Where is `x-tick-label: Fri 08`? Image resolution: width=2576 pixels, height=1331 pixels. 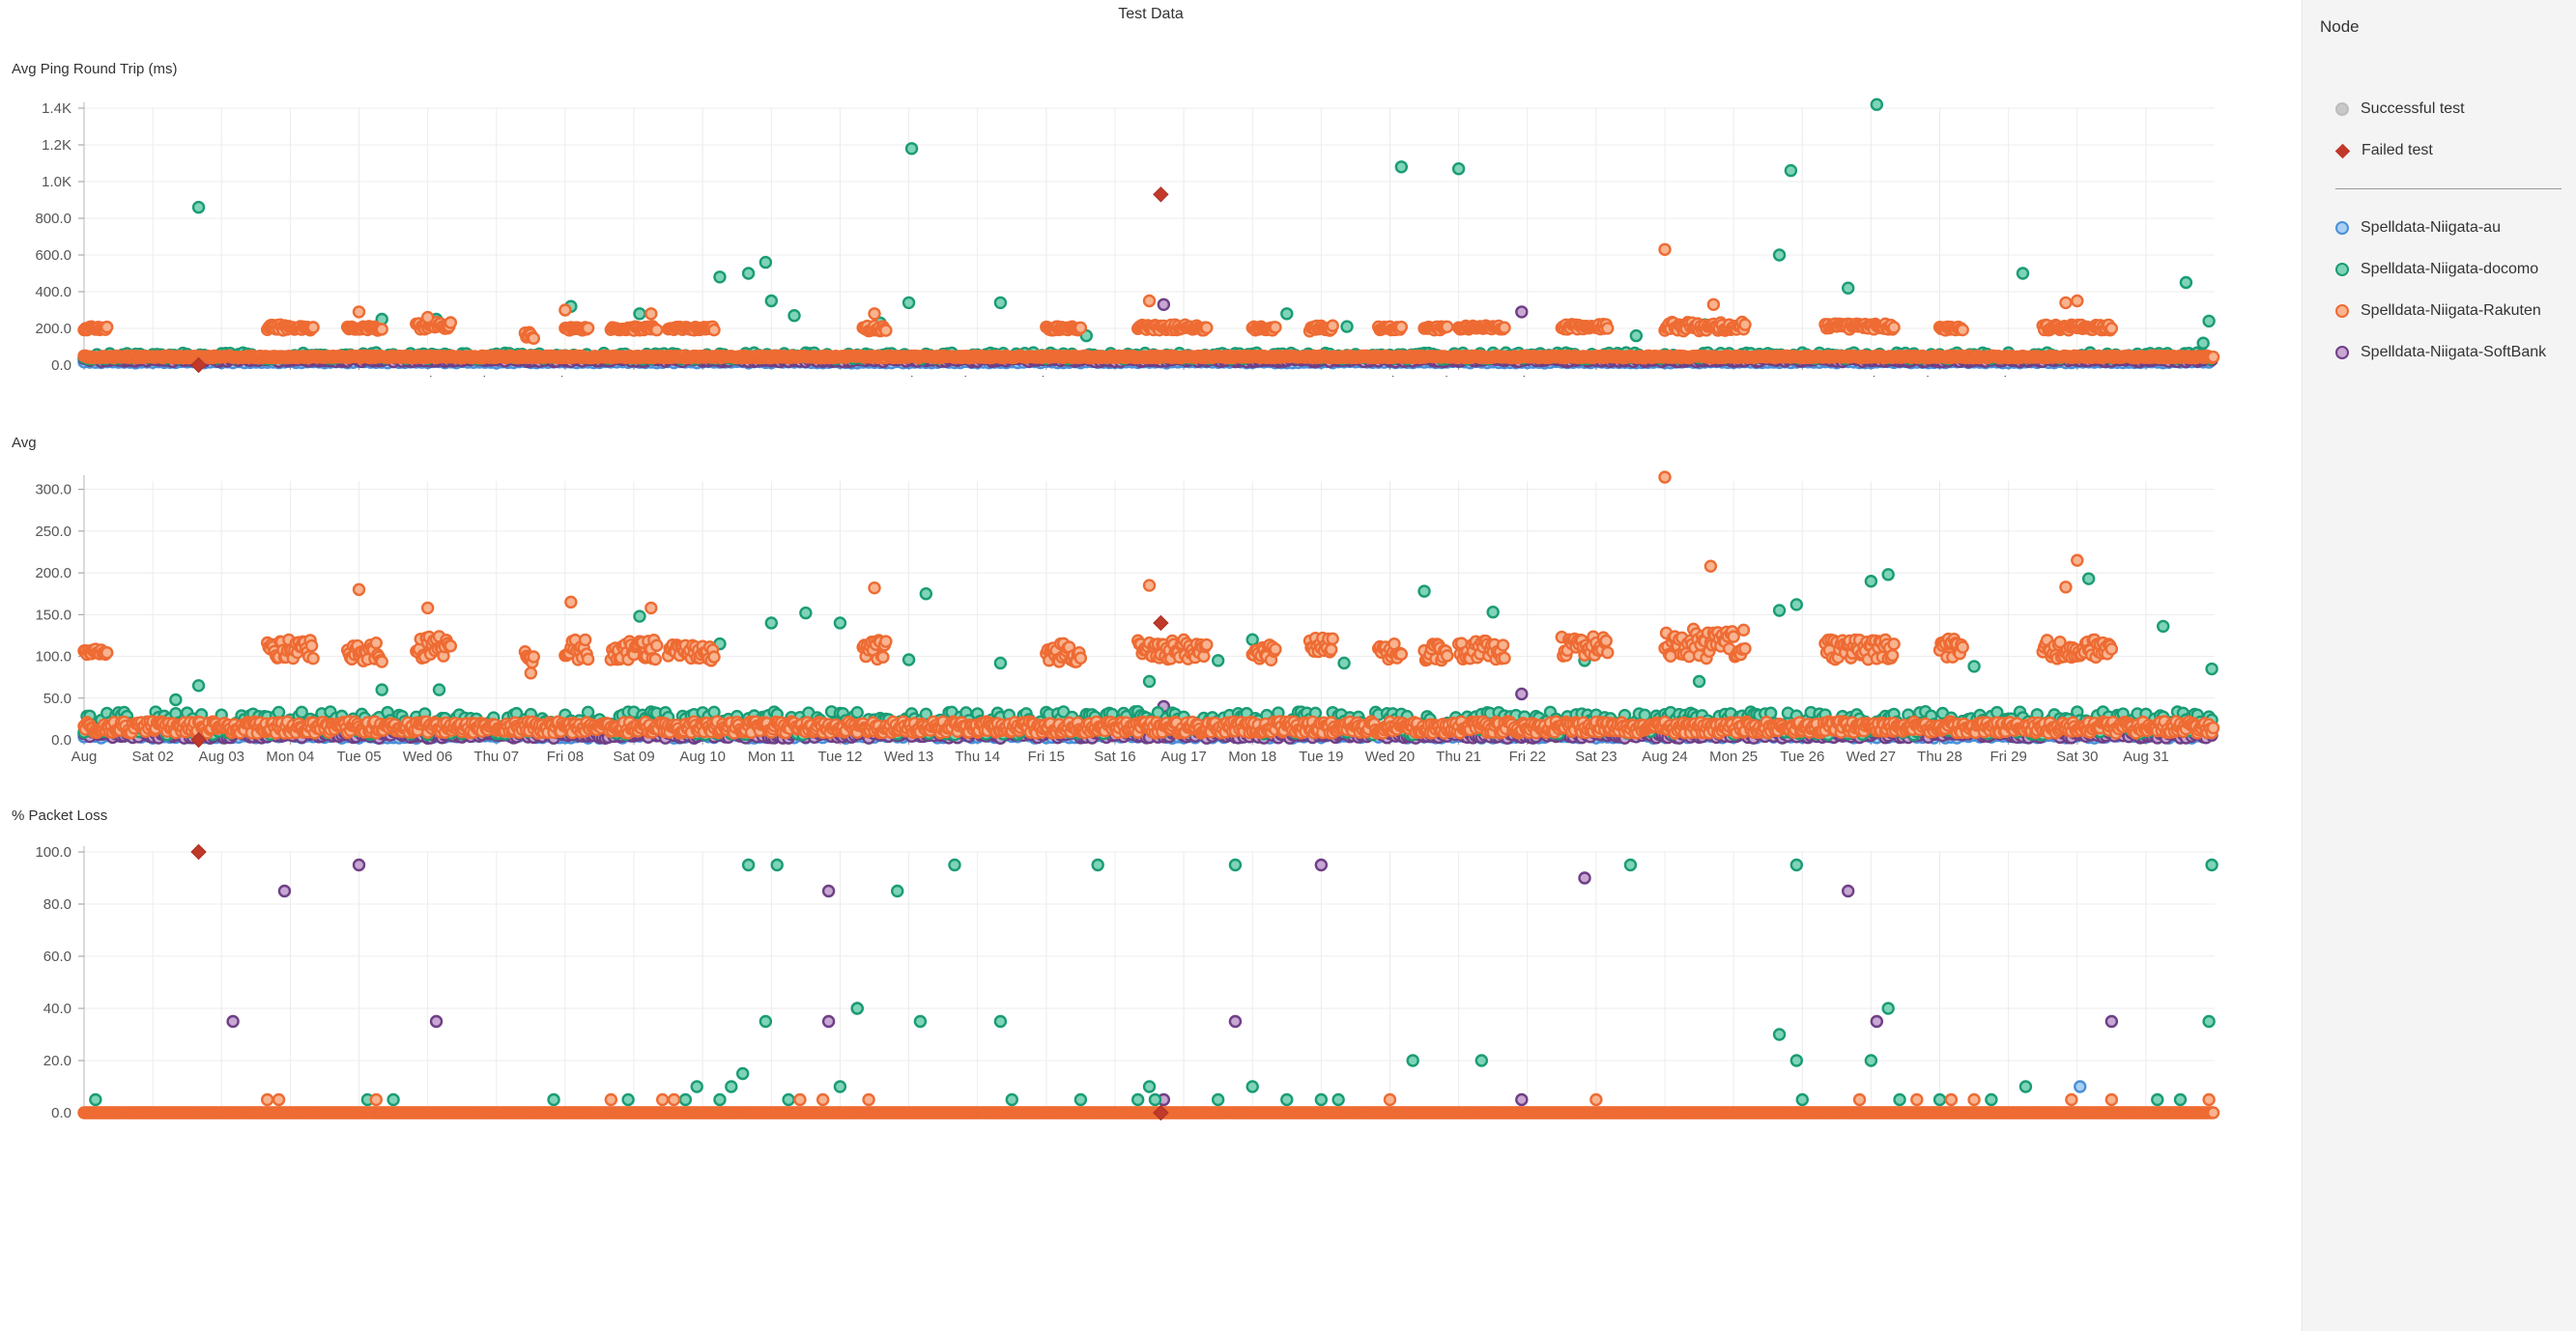 x-tick-label: Fri 08 is located at coordinates (566, 757).